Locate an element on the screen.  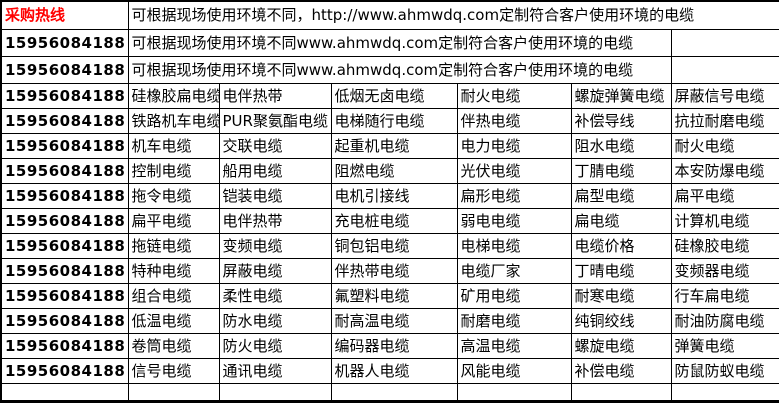
table-row: 15956084188 卷筒电缆 防火电缆 编码器电缆 高温电缆 螺旋电缆 弹簧电缆 is located at coordinates (389, 346).